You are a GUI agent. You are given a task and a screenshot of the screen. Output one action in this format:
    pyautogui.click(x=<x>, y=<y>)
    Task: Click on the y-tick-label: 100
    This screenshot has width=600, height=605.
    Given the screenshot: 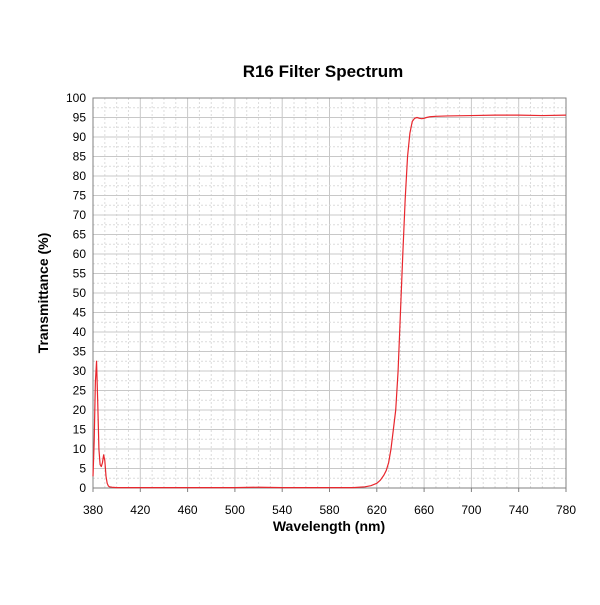 What is the action you would take?
    pyautogui.click(x=76, y=98)
    